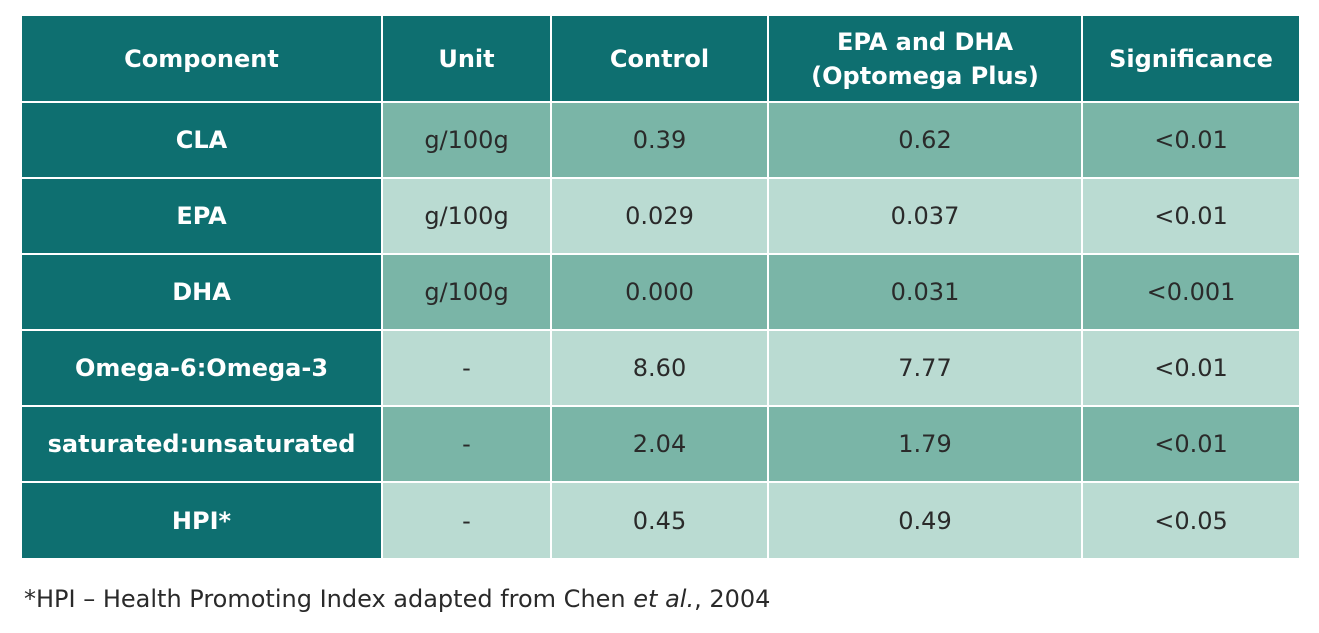 The image size is (1319, 633). I want to click on cell-control: 8.60, so click(659, 367).